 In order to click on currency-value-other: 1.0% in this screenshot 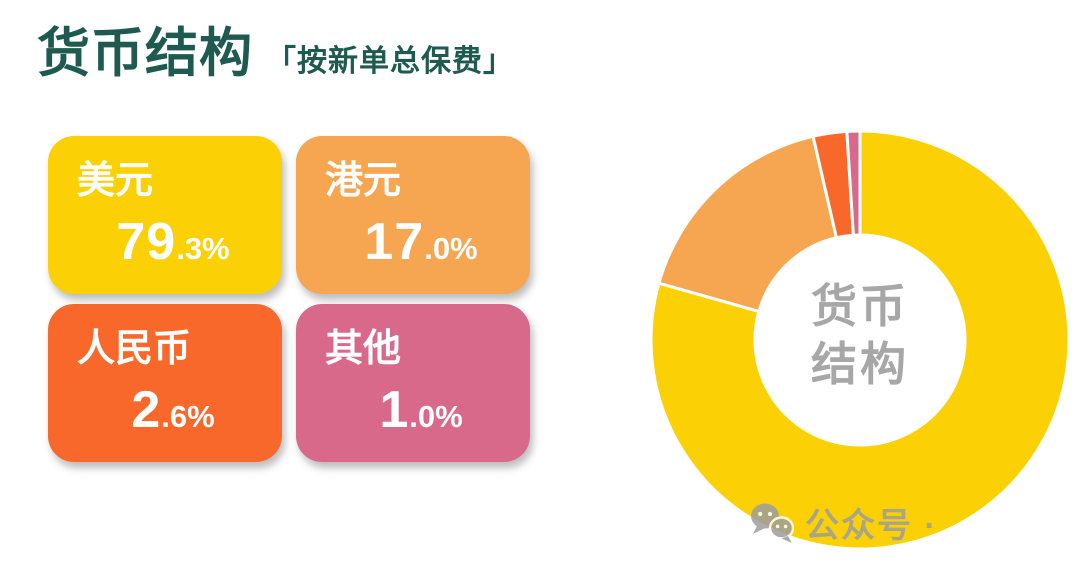, I will do `click(413, 410)`.